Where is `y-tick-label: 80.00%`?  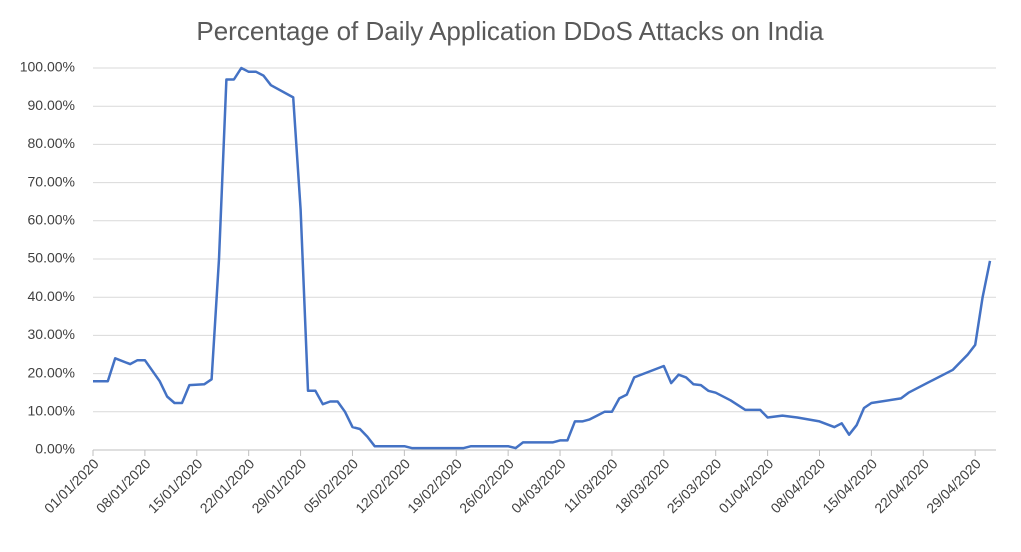 y-tick-label: 80.00% is located at coordinates (51, 143).